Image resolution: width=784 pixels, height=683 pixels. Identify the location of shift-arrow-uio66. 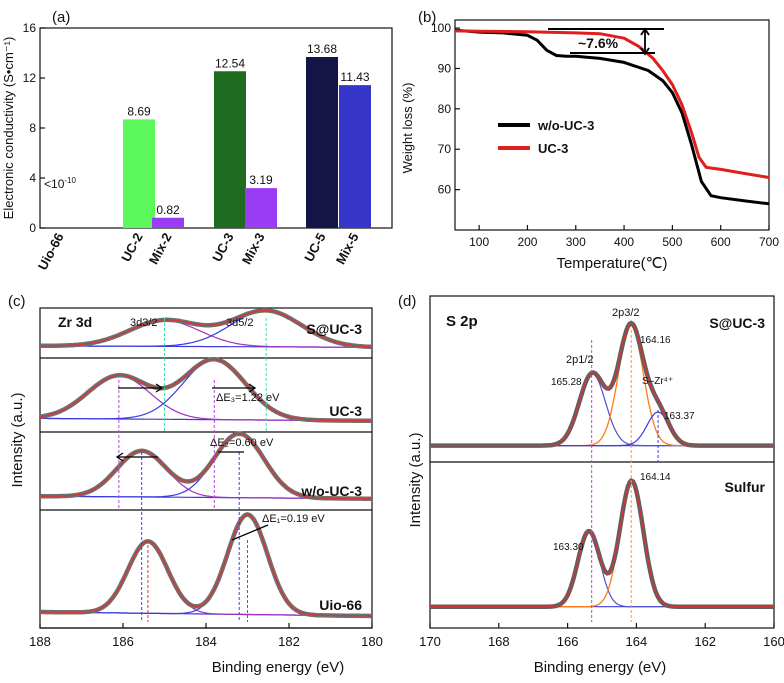
(250, 532).